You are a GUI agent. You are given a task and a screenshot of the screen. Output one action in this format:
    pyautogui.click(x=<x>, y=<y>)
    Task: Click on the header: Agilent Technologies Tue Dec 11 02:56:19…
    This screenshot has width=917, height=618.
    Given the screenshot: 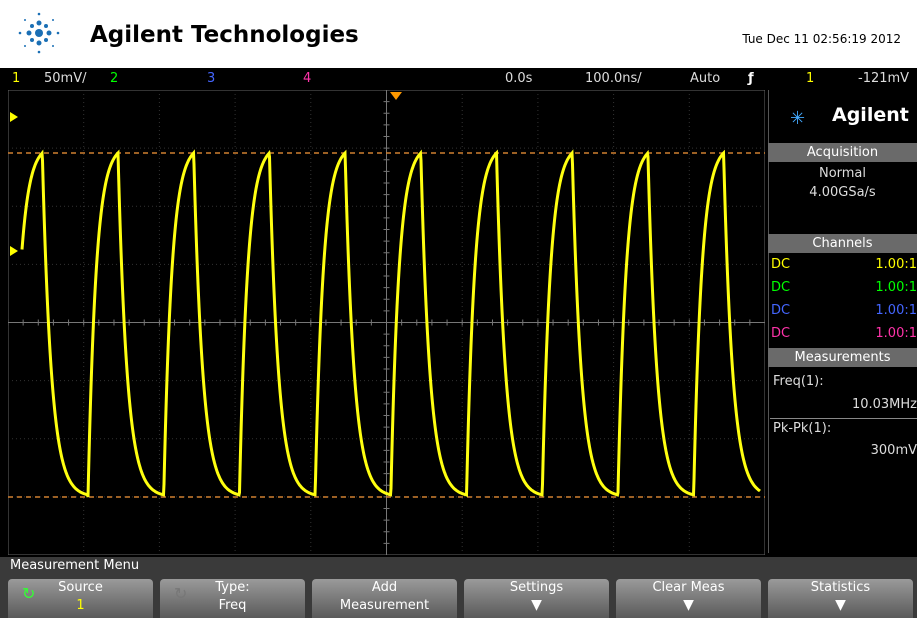 What is the action you would take?
    pyautogui.click(x=458, y=34)
    